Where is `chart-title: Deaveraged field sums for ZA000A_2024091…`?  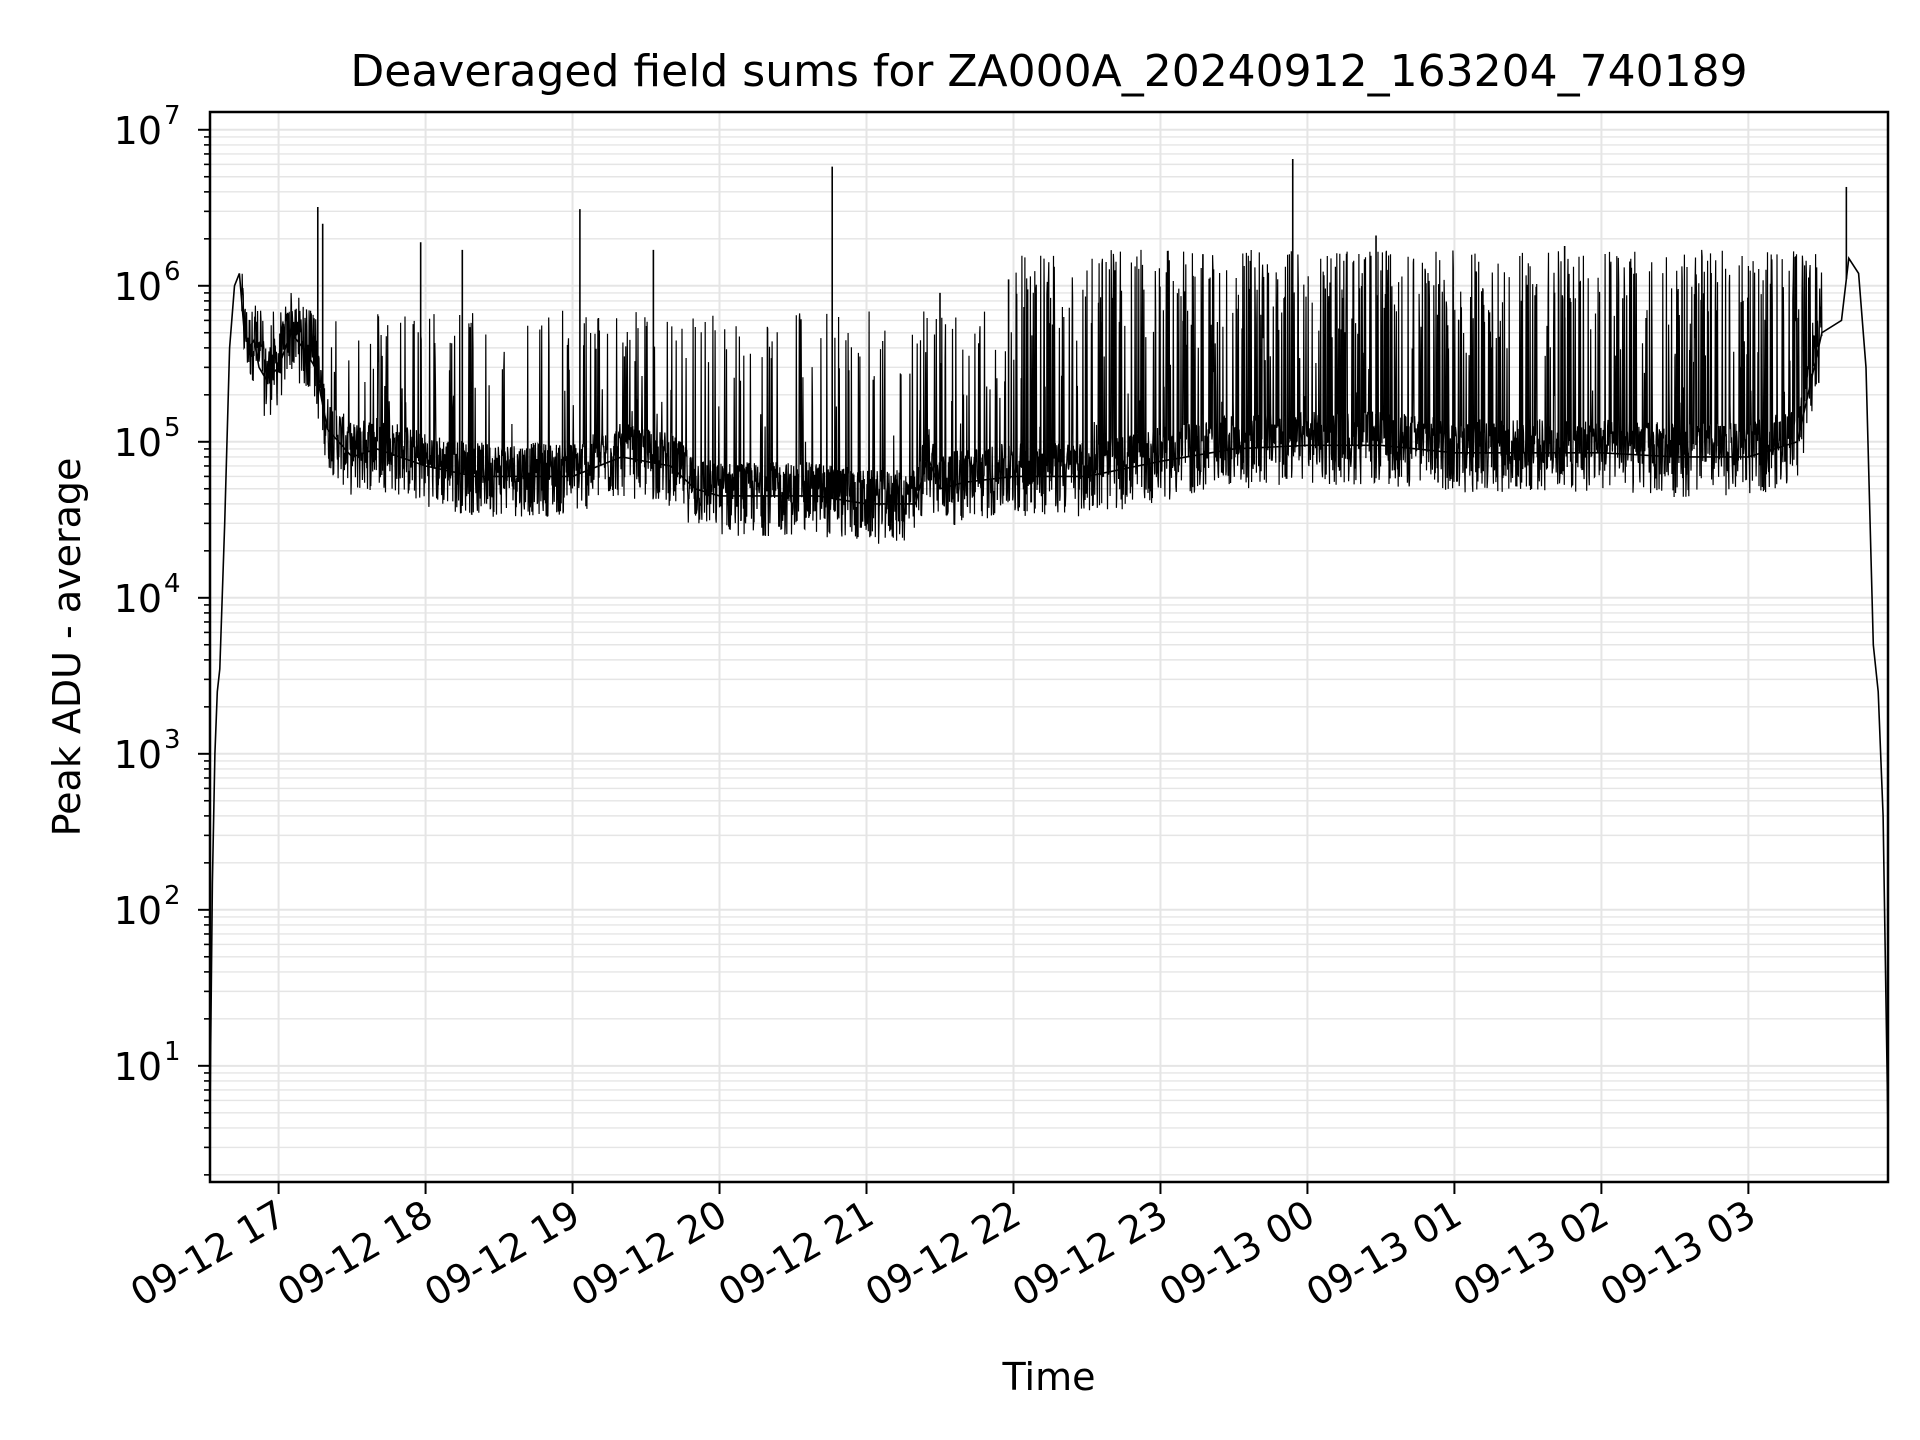 chart-title: Deaveraged field sums for ZA000A_2024091… is located at coordinates (1048, 71).